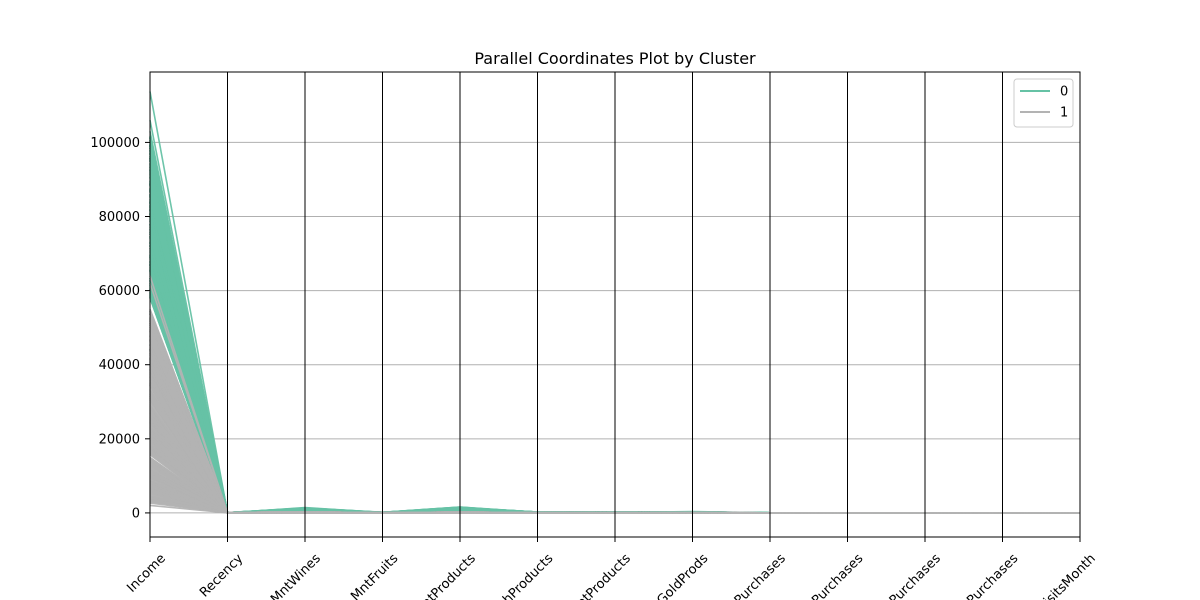 The height and width of the screenshot is (600, 1200). I want to click on y-tick-label: 40000, so click(119, 365).